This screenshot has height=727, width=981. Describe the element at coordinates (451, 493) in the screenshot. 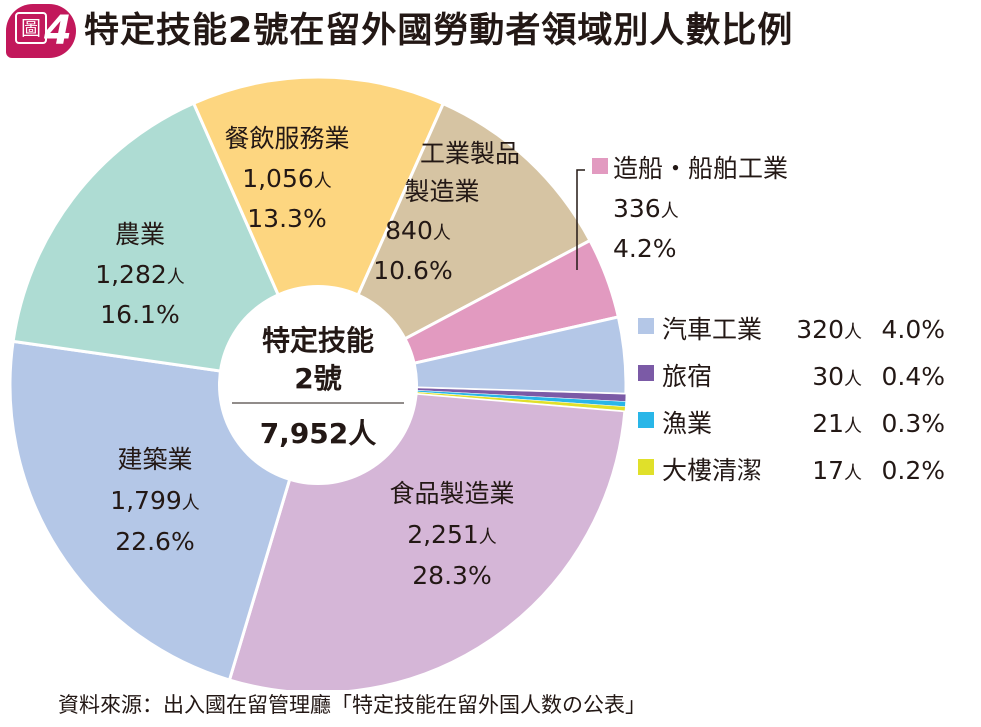

I see `label-food-name: 食品製造業` at that location.